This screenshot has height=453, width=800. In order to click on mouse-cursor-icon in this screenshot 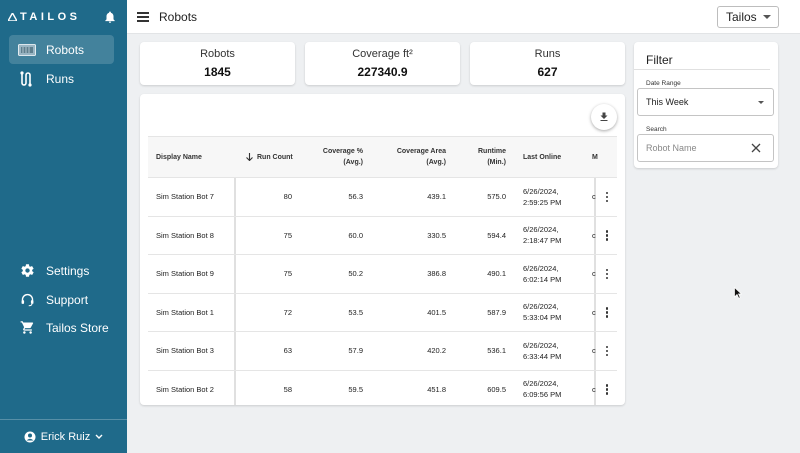, I will do `click(738, 293)`.